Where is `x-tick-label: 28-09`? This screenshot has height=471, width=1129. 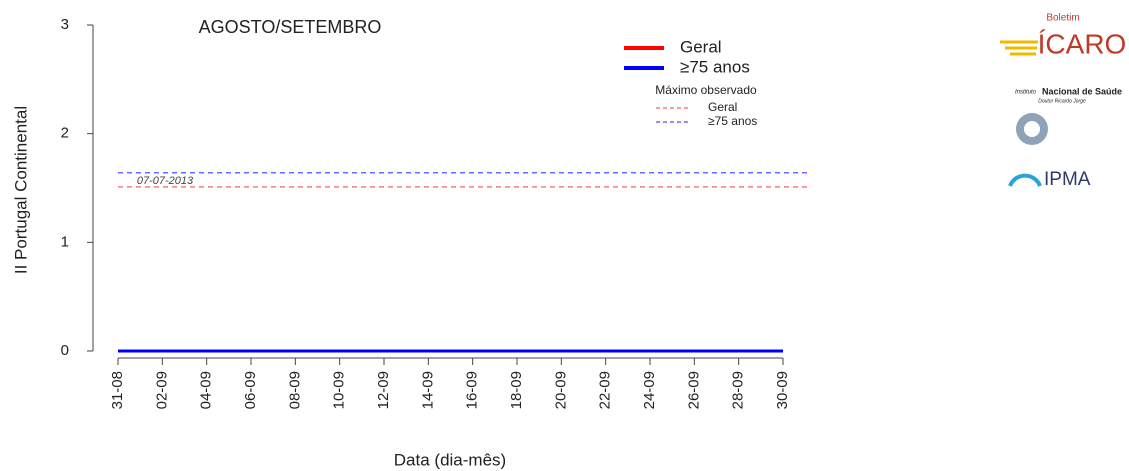 x-tick-label: 28-09 is located at coordinates (738, 390).